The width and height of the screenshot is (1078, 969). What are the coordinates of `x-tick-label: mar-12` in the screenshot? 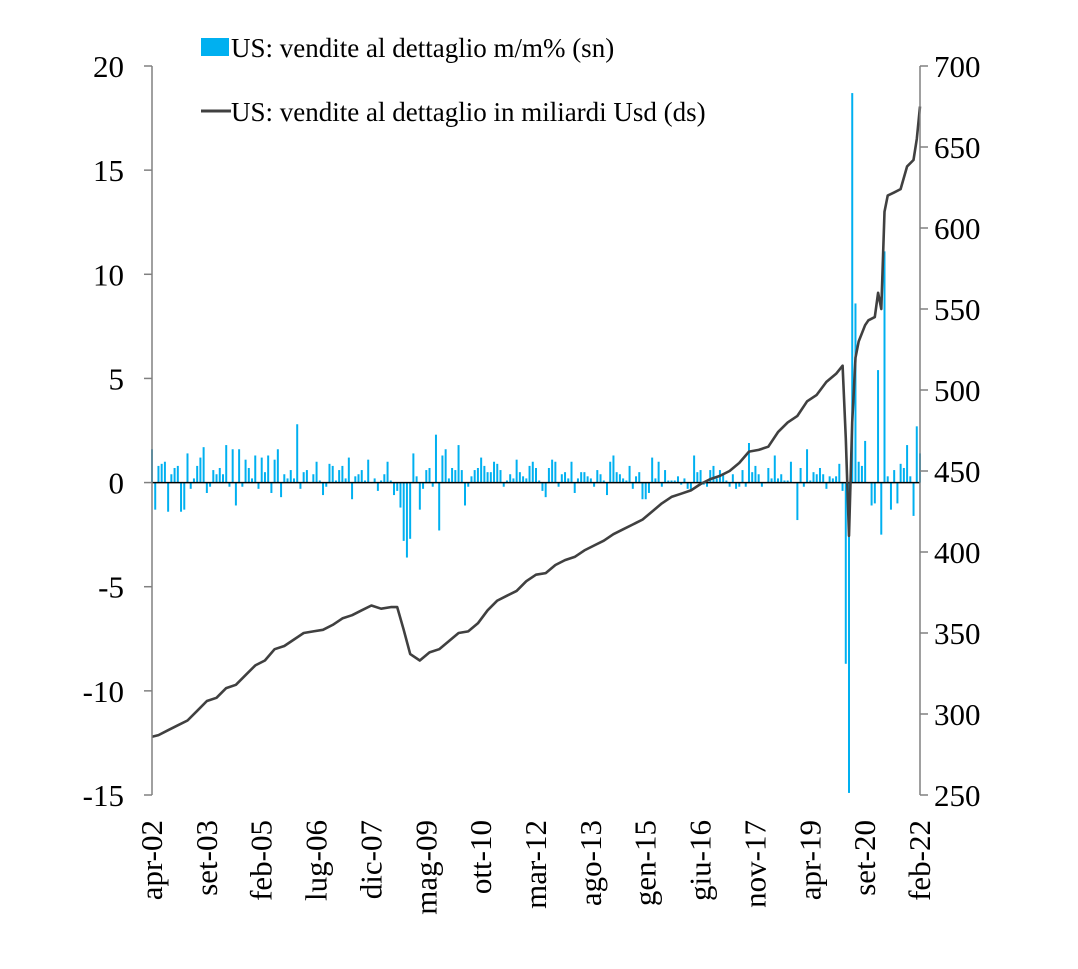 It's located at (535, 864).